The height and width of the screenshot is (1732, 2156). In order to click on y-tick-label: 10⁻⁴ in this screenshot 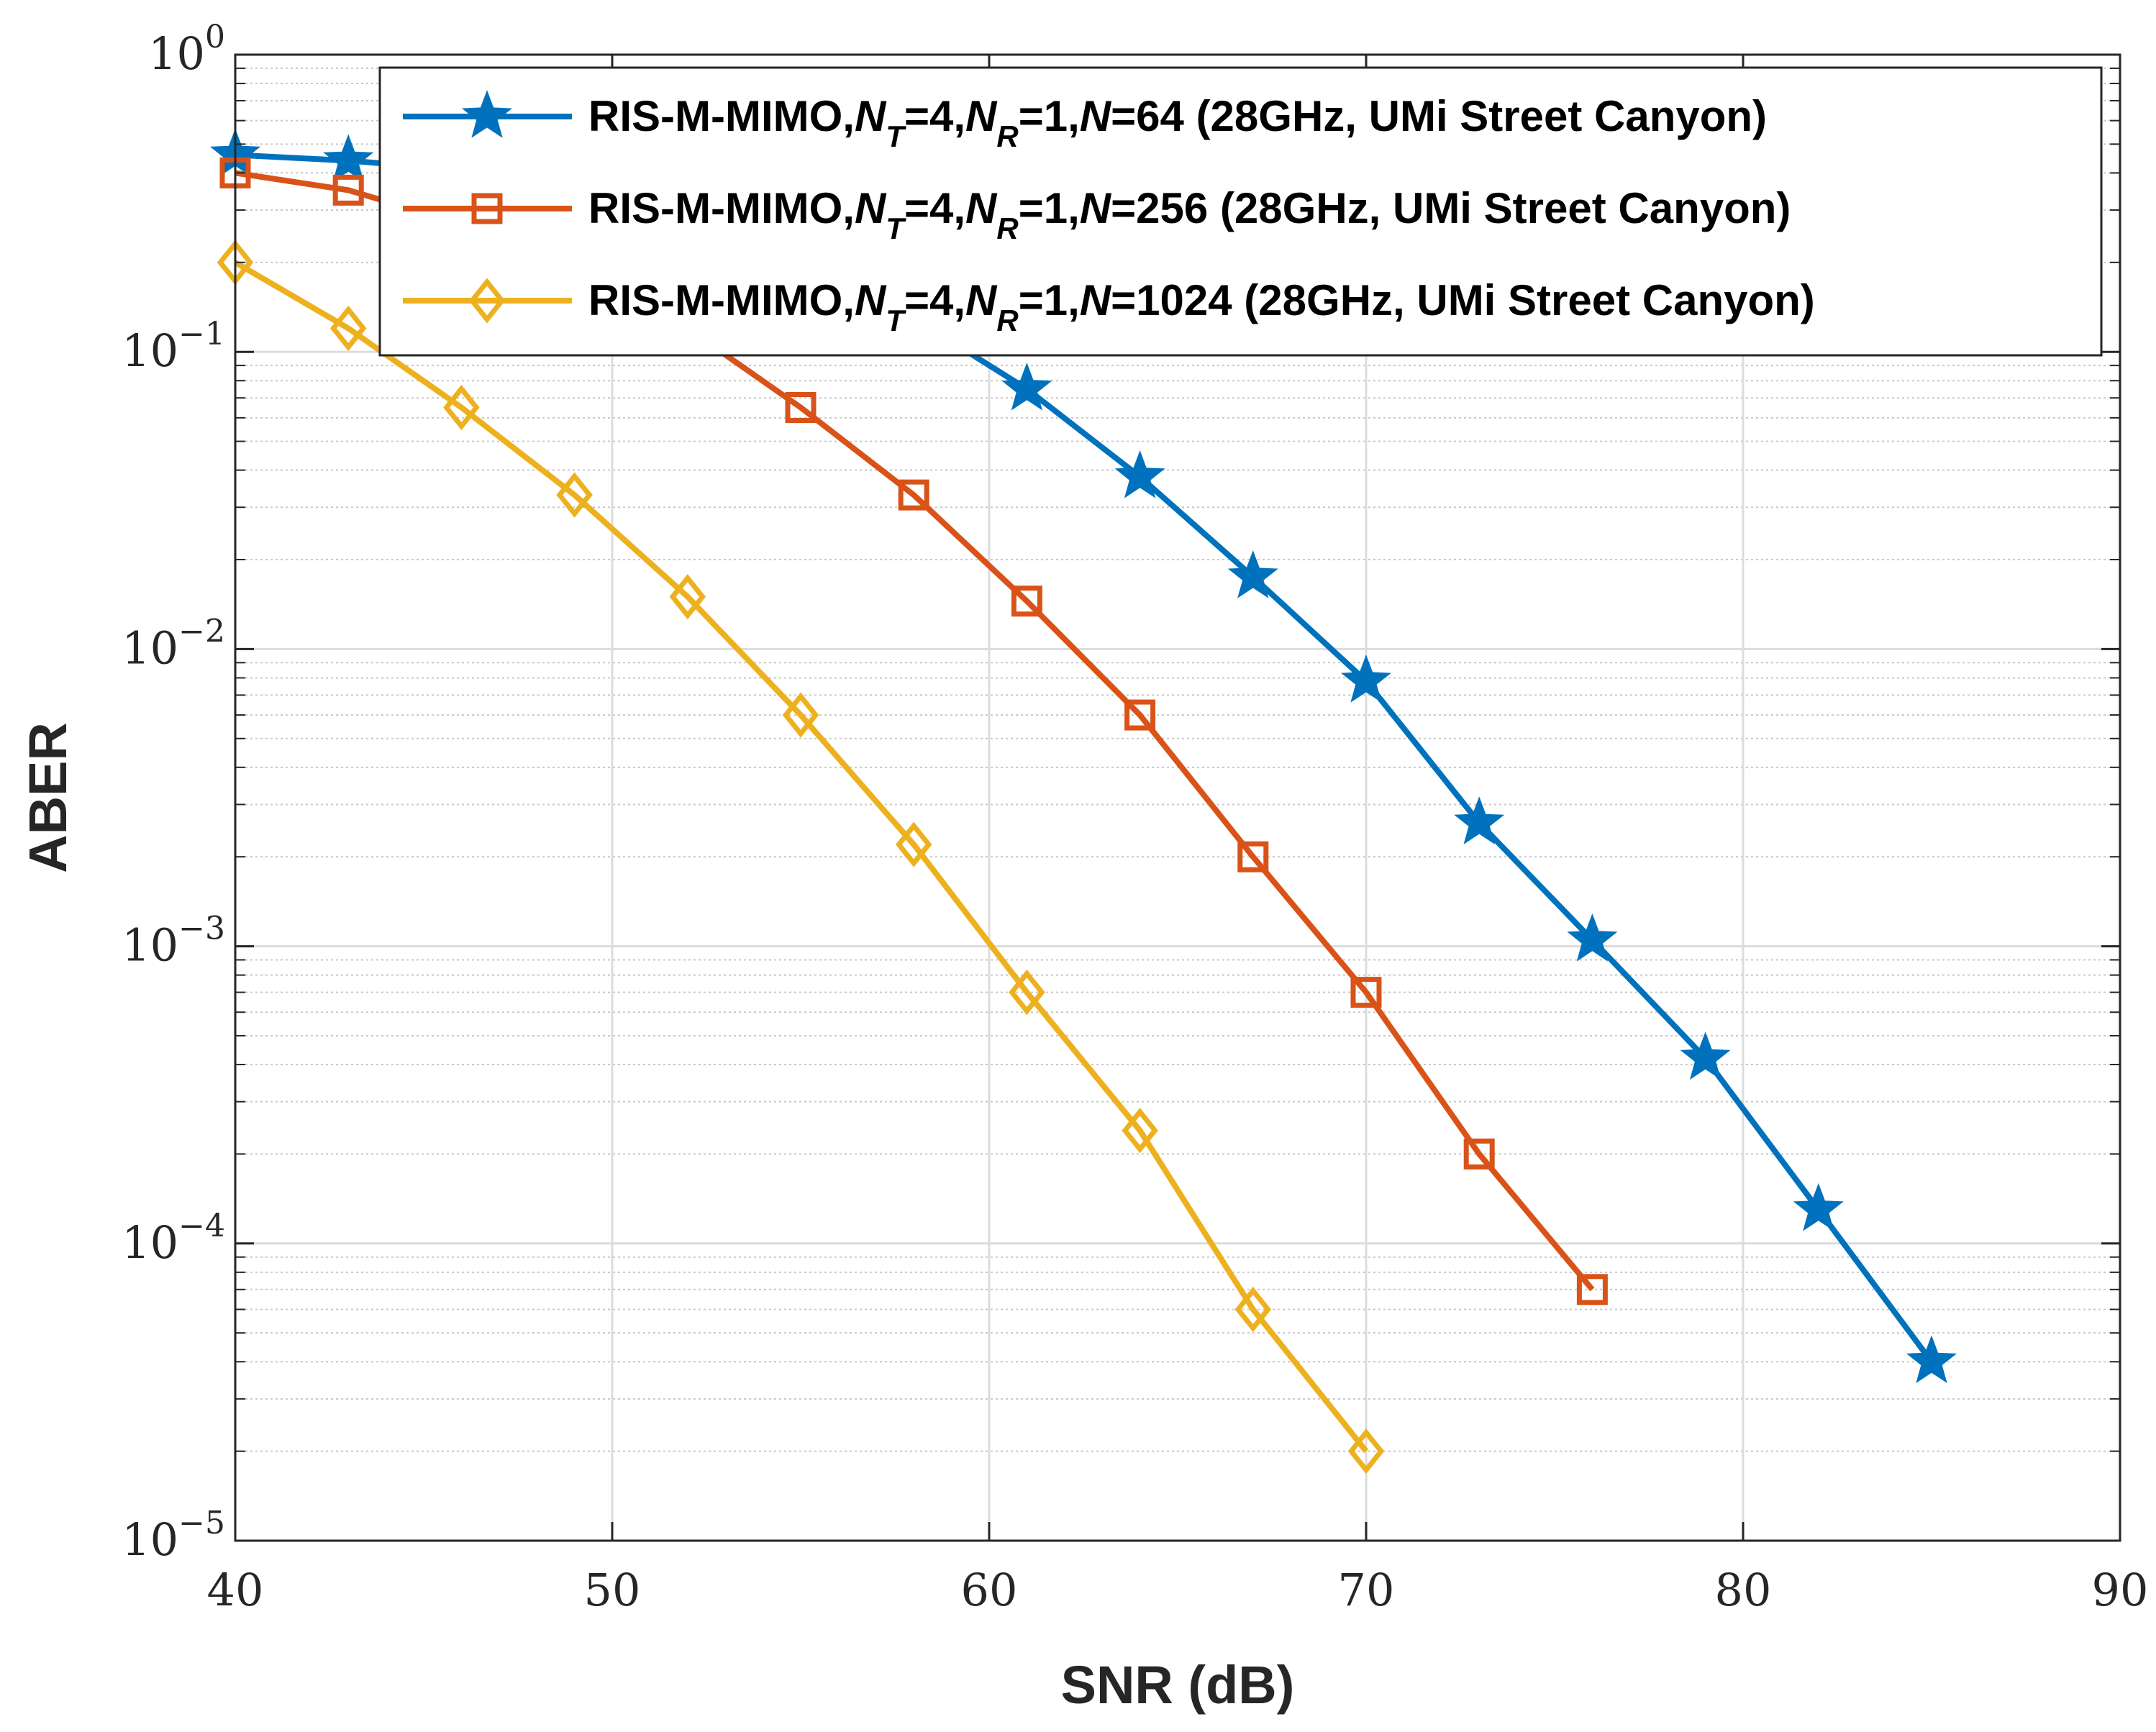, I will do `click(173, 1238)`.